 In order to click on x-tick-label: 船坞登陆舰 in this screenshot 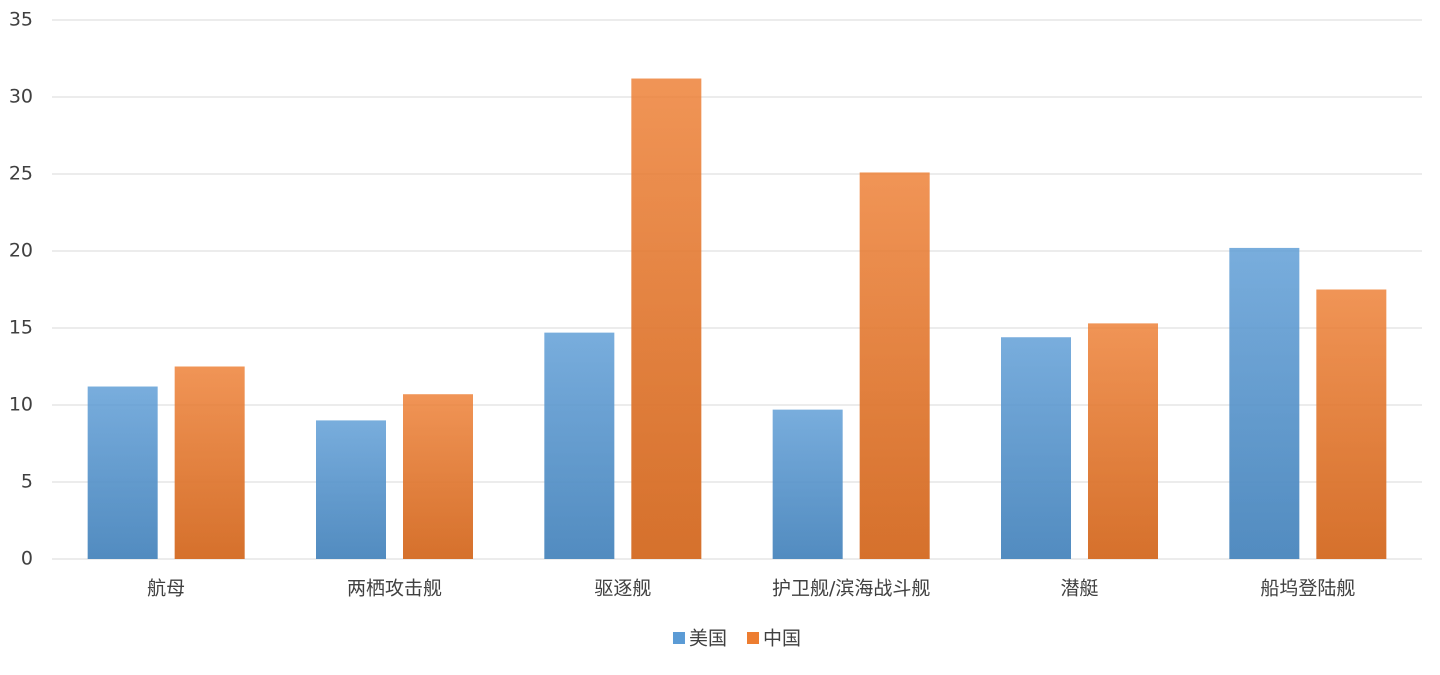, I will do `click(1307, 589)`.